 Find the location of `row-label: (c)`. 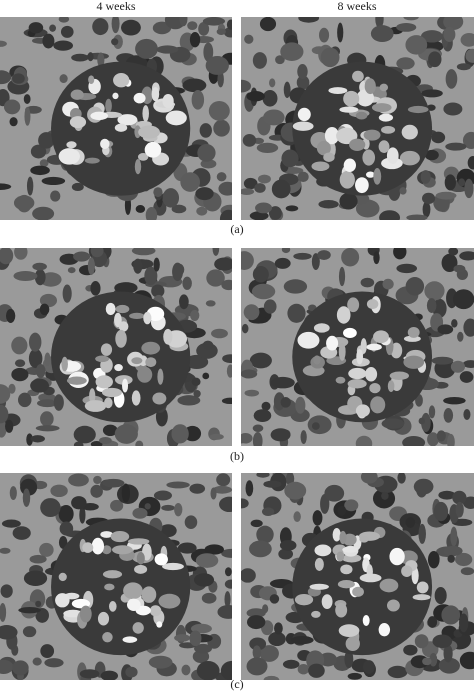

row-label: (c) is located at coordinates (236, 684).